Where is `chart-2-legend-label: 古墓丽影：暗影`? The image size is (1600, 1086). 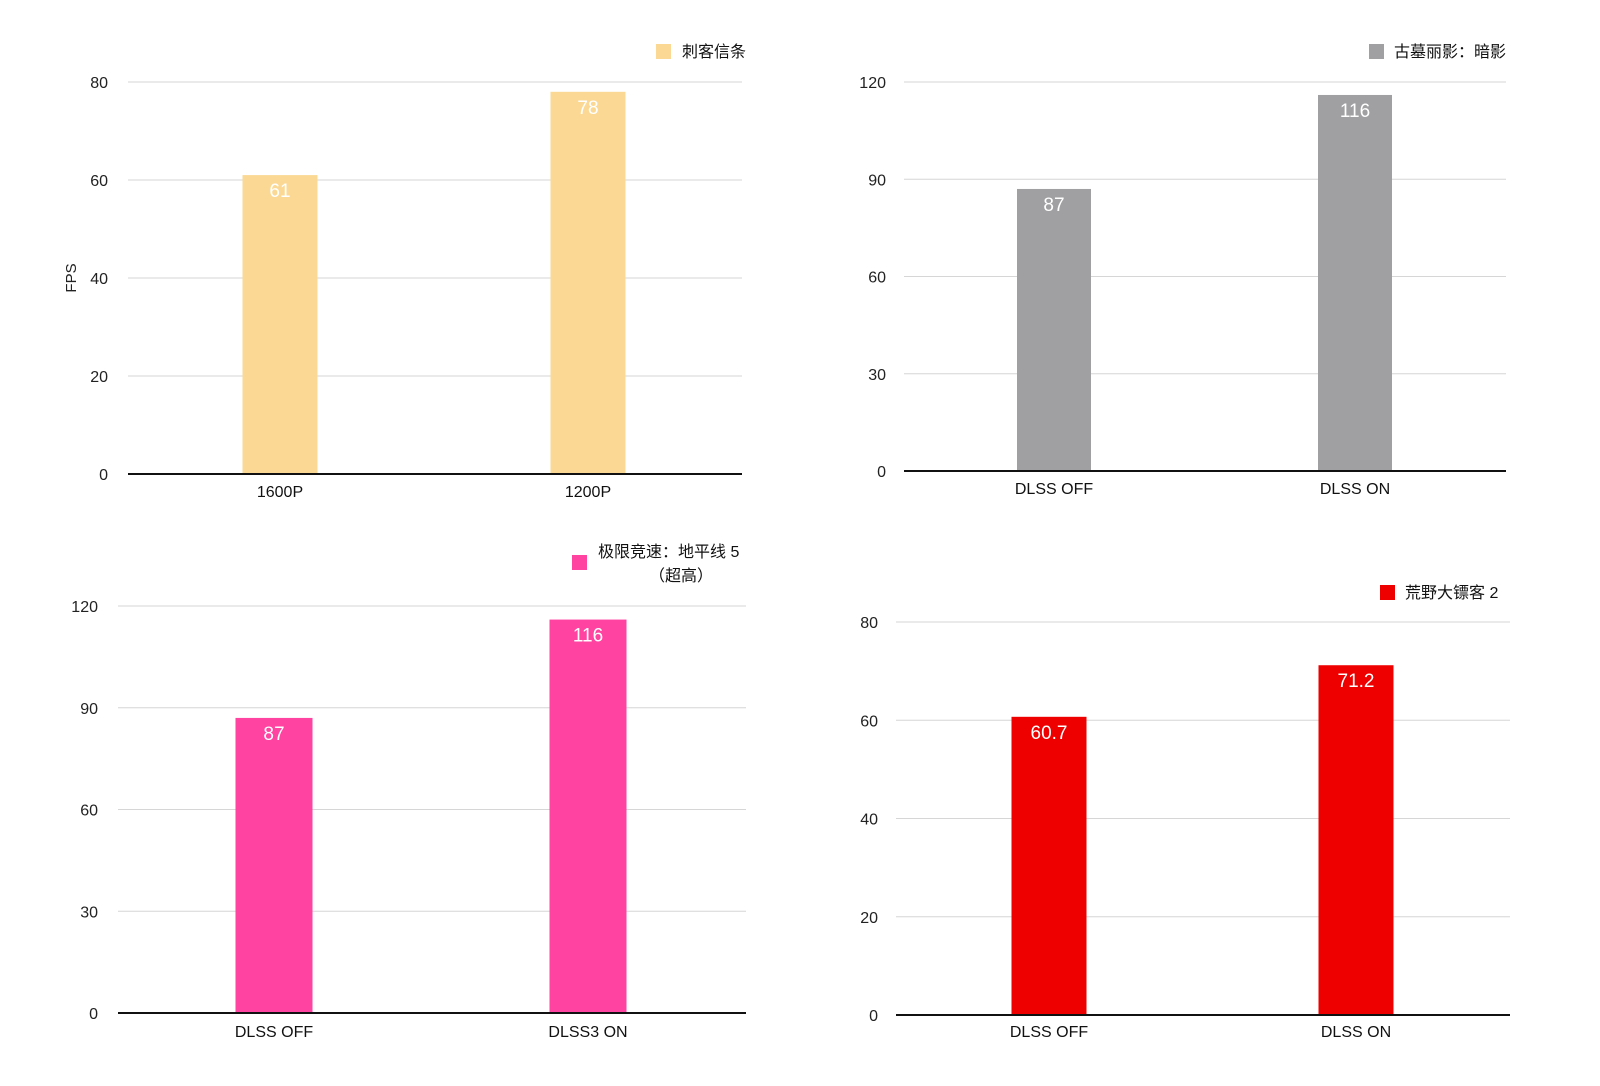 chart-2-legend-label: 古墓丽影：暗影 is located at coordinates (1450, 52).